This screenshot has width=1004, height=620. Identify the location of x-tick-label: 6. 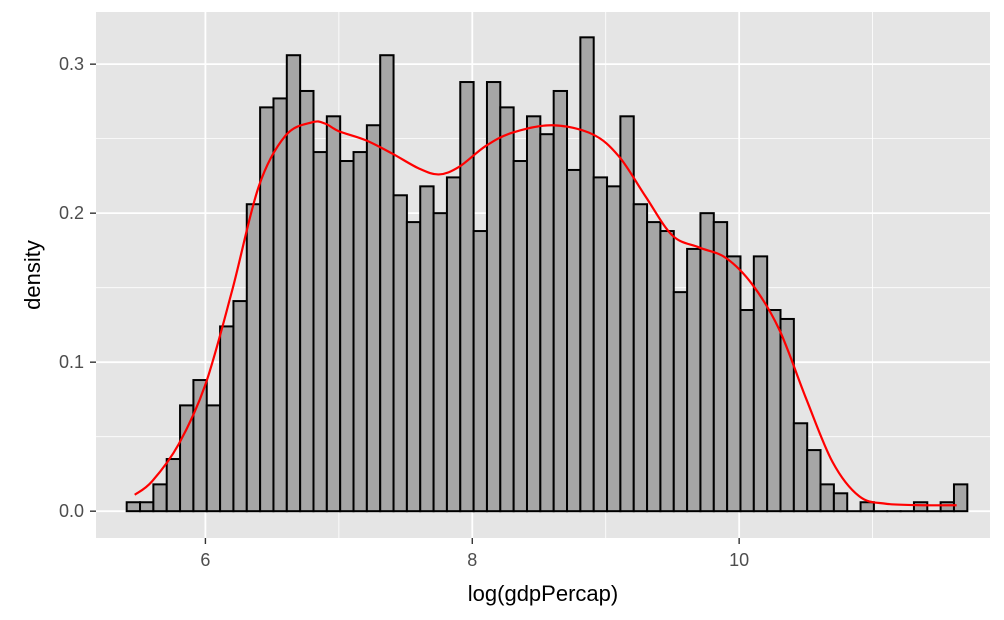
(205, 560).